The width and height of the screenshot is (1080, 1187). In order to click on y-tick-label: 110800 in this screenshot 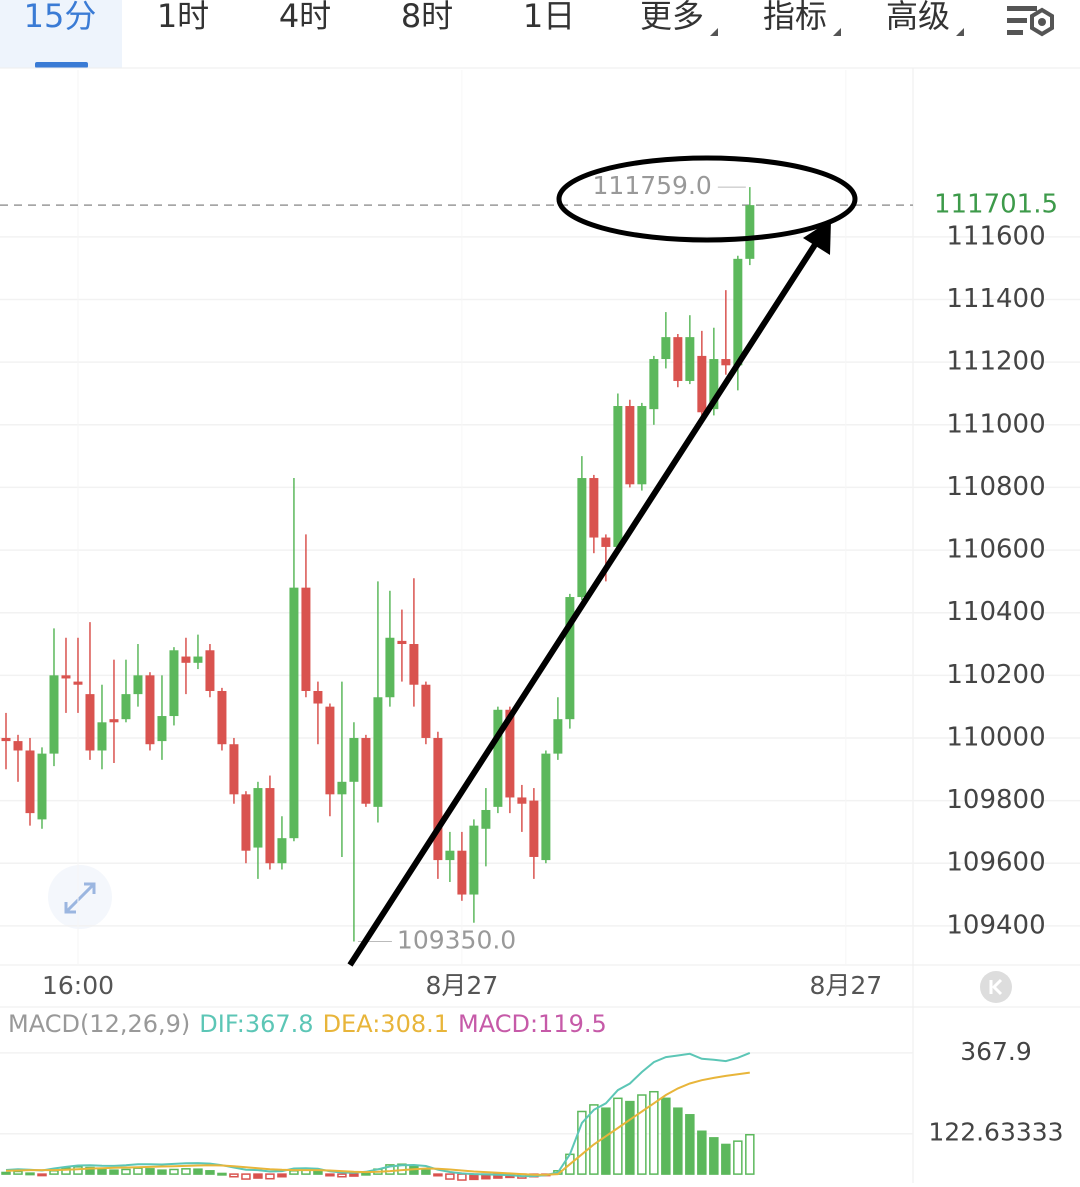, I will do `click(995, 487)`.